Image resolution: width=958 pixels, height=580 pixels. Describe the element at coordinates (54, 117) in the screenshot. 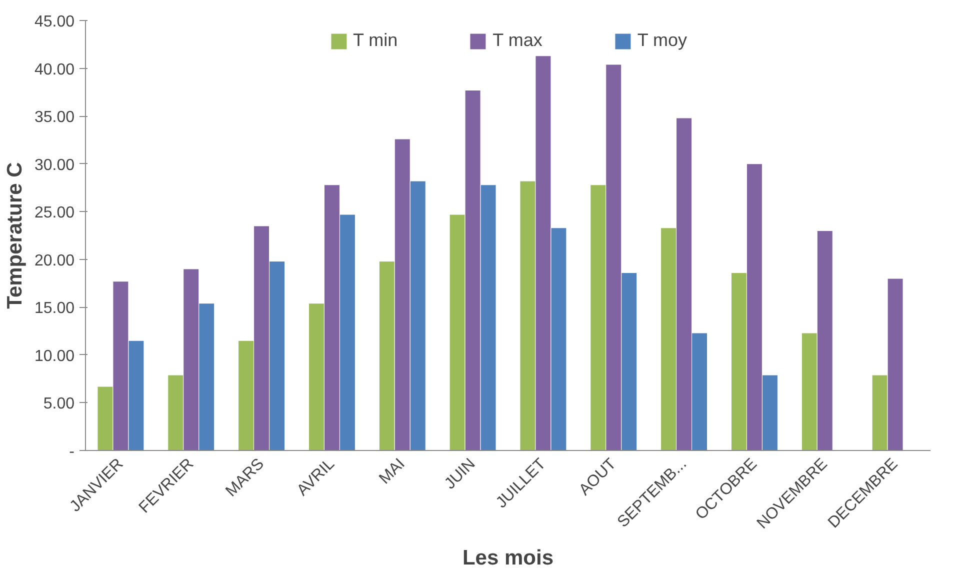

I see `y-tick-label: 35.00` at that location.